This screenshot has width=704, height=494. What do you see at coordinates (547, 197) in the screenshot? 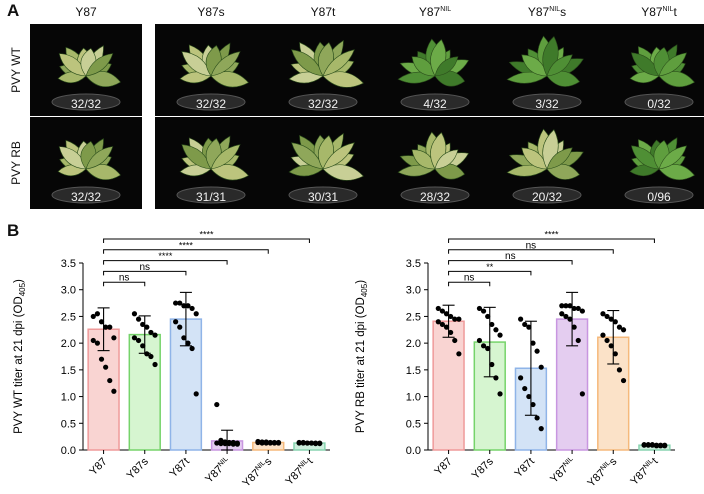
I see `infection-count: 20/32` at bounding box center [547, 197].